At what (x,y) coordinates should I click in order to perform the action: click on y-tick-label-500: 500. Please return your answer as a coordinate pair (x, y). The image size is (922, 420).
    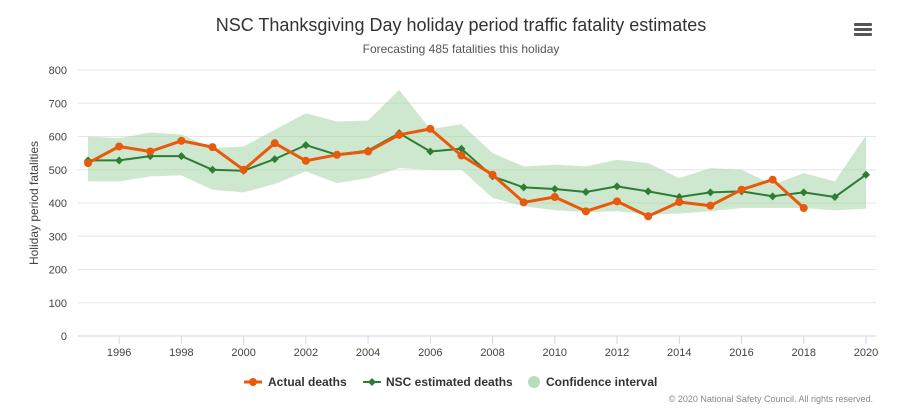
    Looking at the image, I should click on (58, 171).